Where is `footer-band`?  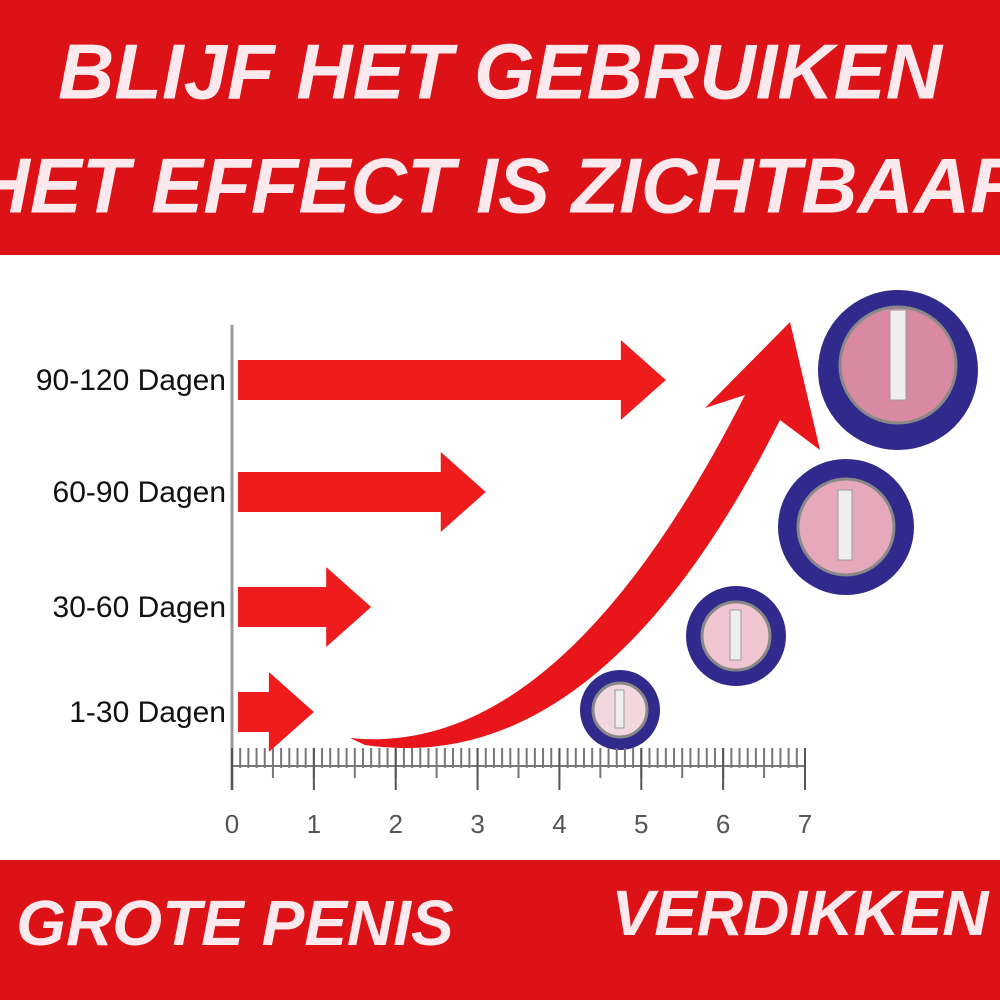 footer-band is located at coordinates (500, 930).